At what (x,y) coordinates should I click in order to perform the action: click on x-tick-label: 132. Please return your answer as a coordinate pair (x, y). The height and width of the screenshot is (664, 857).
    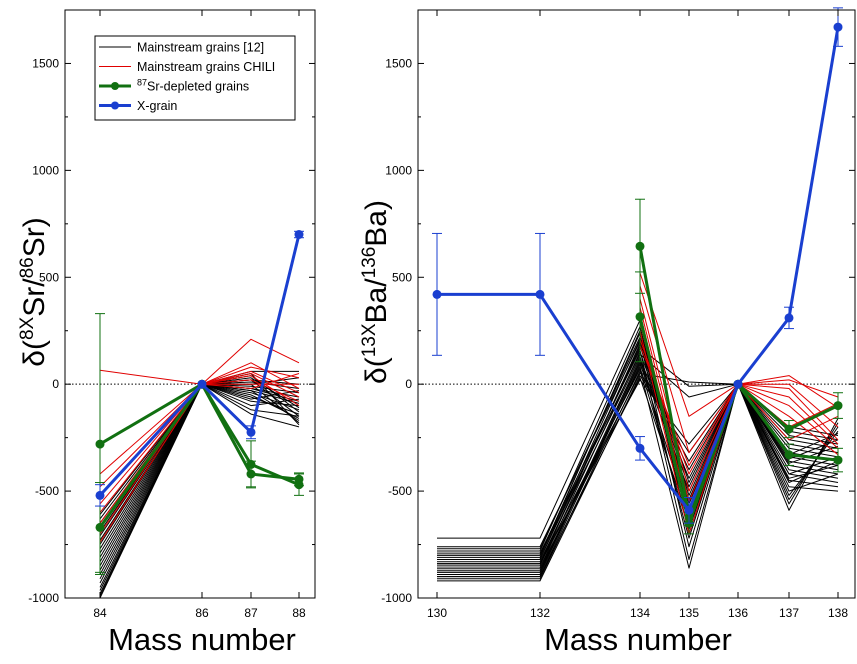
    Looking at the image, I should click on (540, 613).